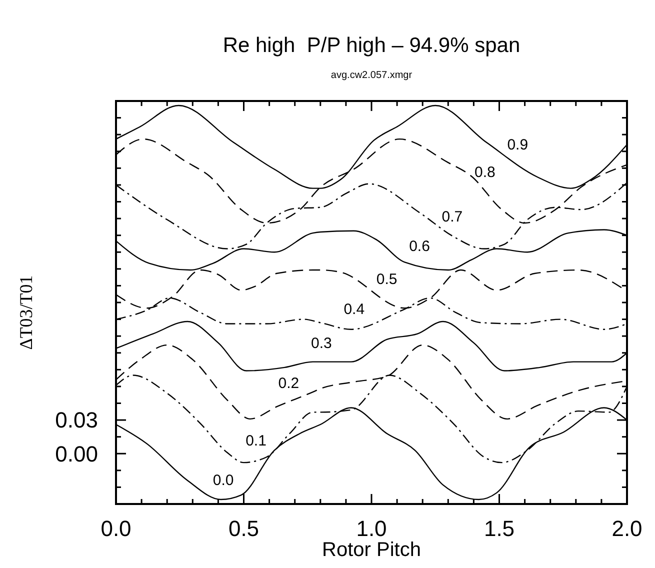  What do you see at coordinates (76, 420) in the screenshot?
I see `y-tick-label: 0.03` at bounding box center [76, 420].